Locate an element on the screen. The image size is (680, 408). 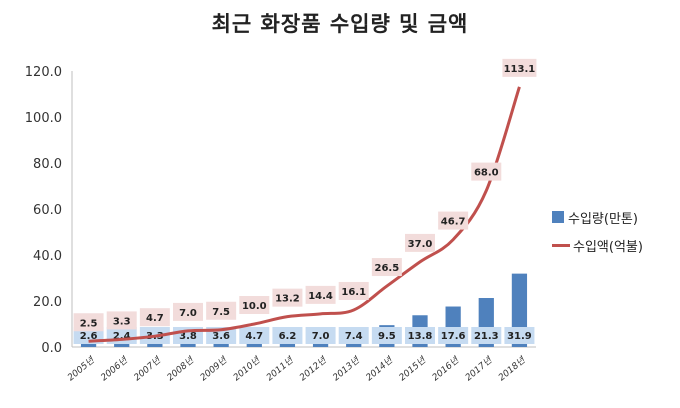
line-data-label: 13.2 is located at coordinates (287, 299).